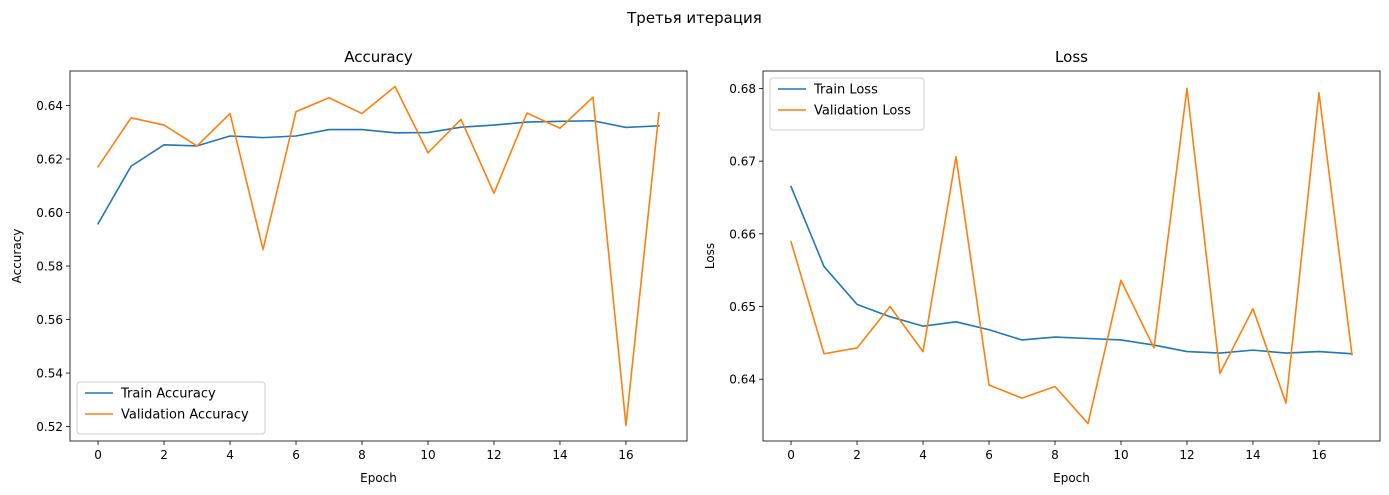  I want to click on accuracy-legend: Train Accuracy Validation Accuracy, so click(171, 408).